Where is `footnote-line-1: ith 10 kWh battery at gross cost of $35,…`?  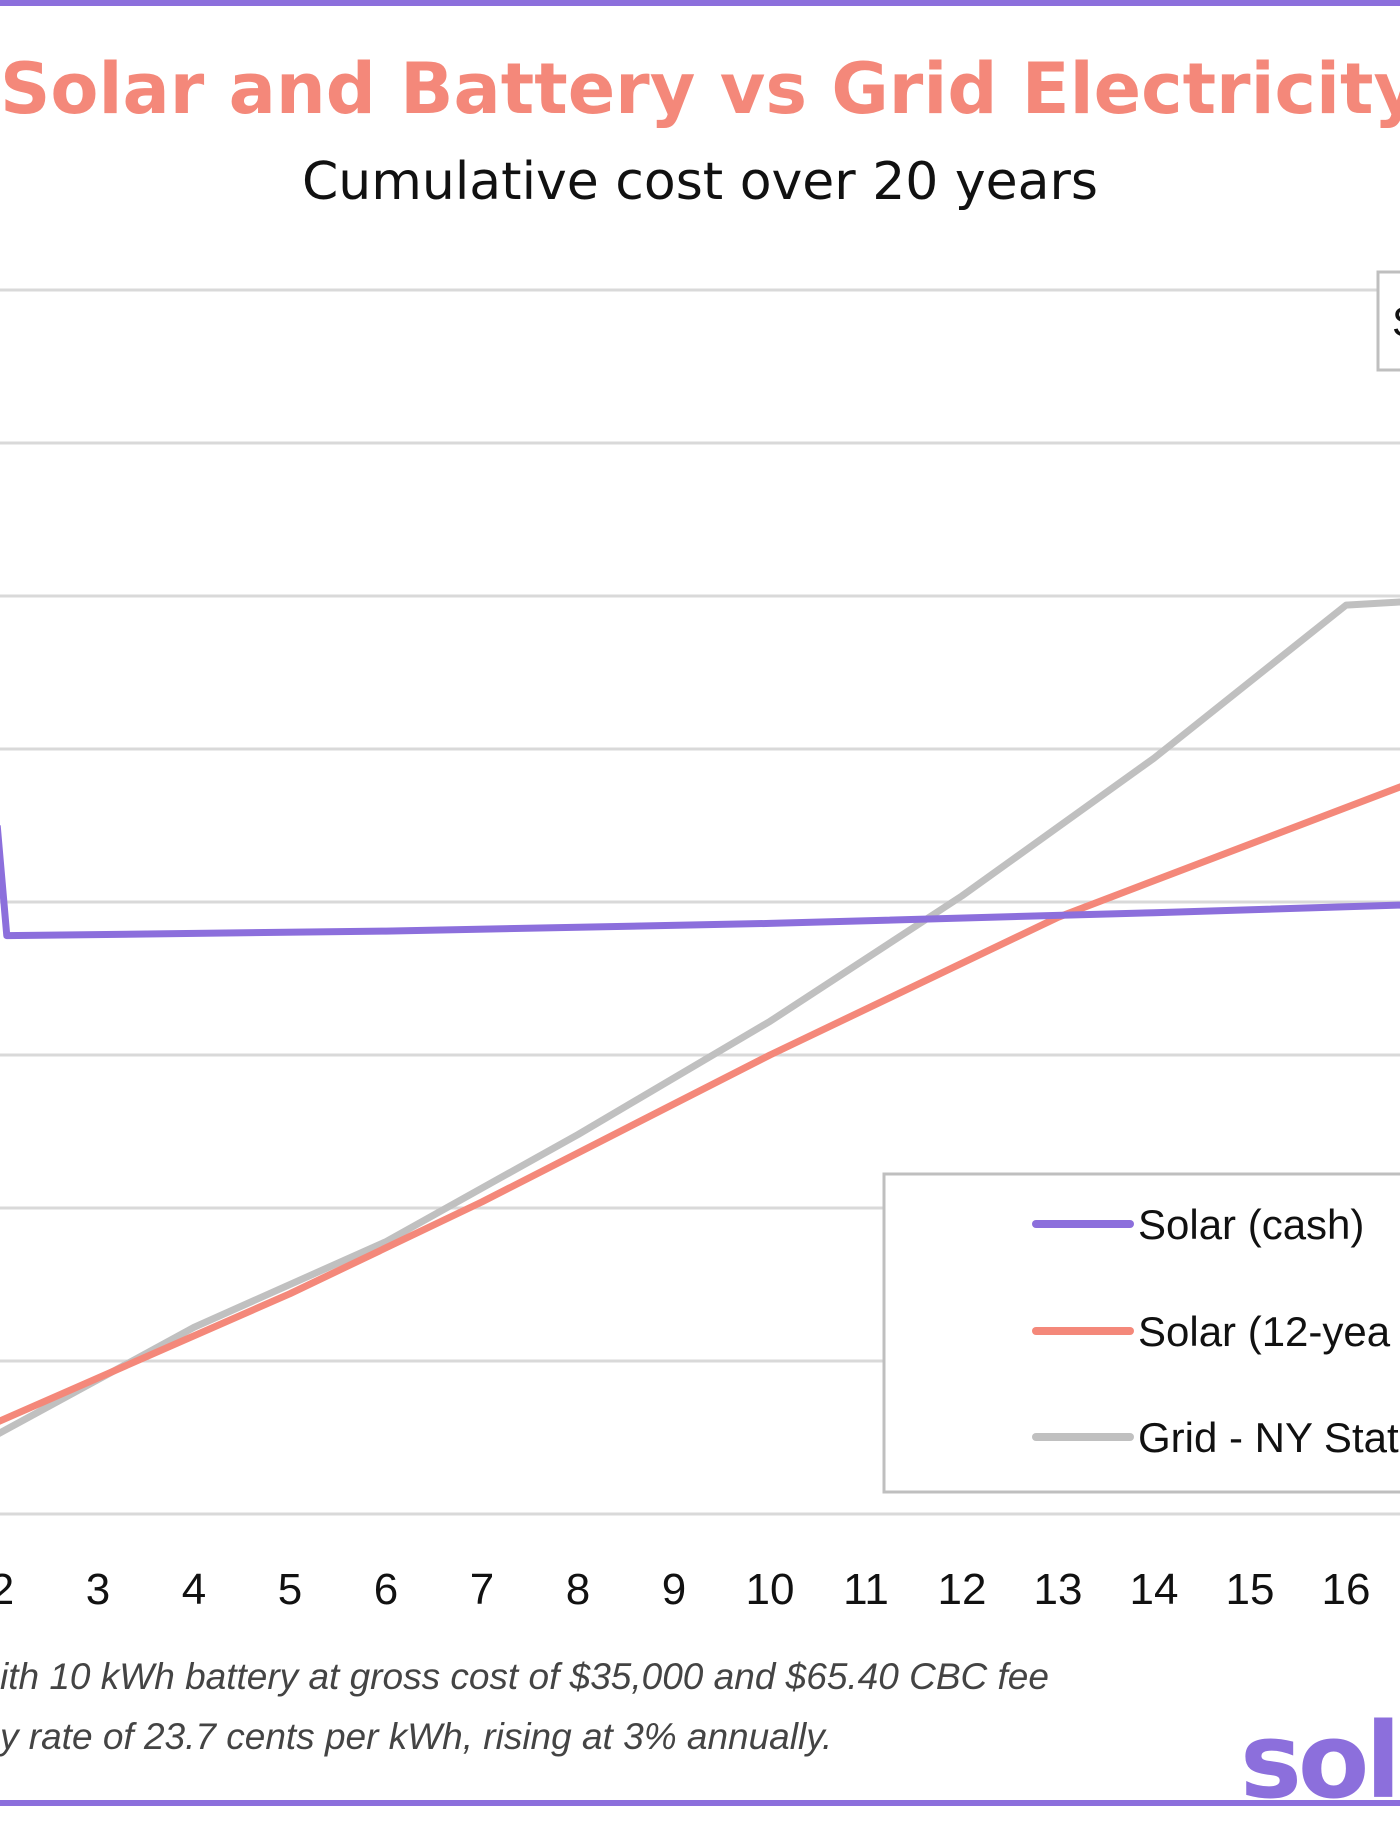
footnote-line-1: ith 10 kWh battery at gross cost of $35,… is located at coordinates (524, 1676).